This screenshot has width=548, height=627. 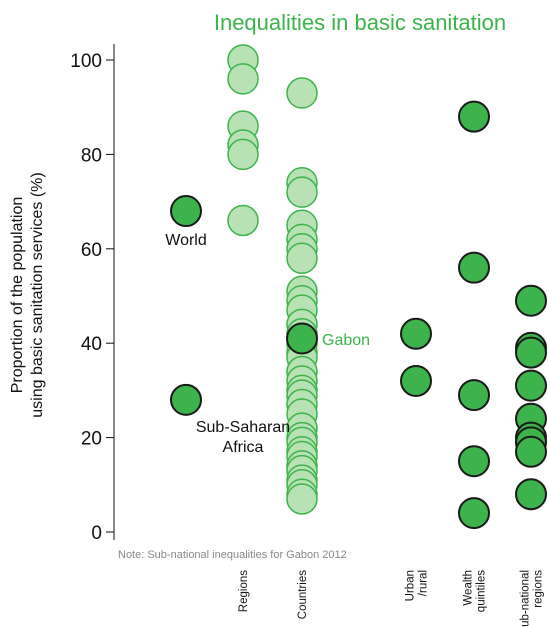 I want to click on category-label: Regions, so click(x=244, y=591).